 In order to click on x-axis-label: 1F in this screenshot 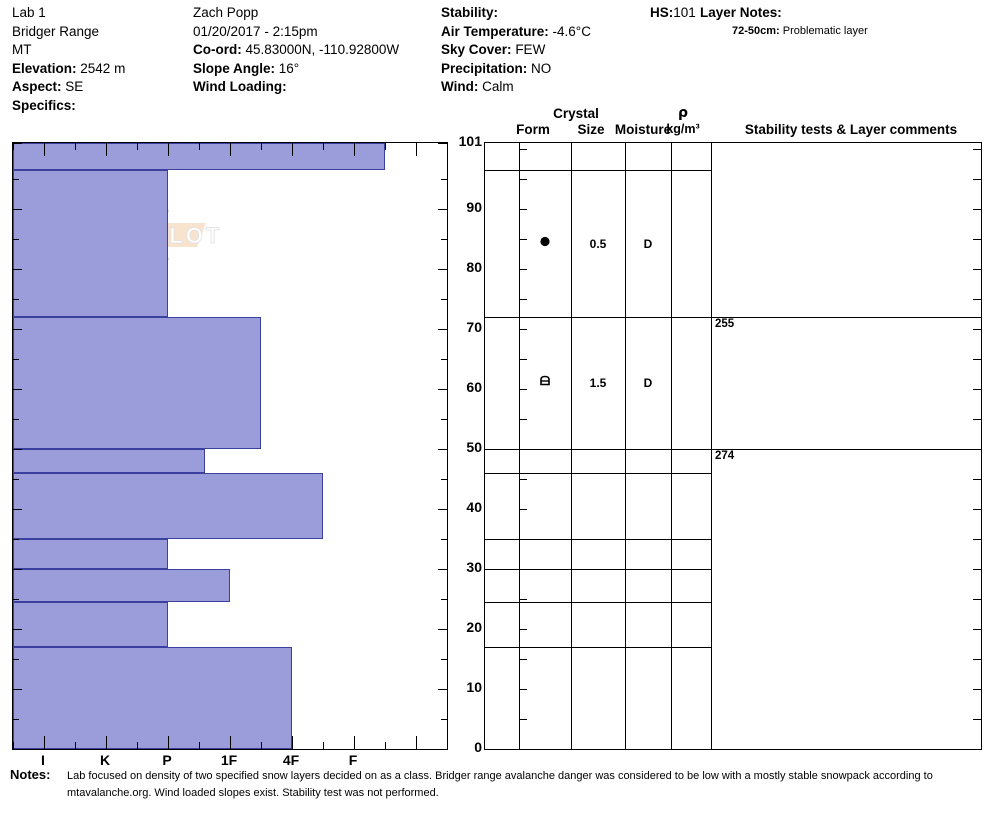, I will do `click(229, 760)`.